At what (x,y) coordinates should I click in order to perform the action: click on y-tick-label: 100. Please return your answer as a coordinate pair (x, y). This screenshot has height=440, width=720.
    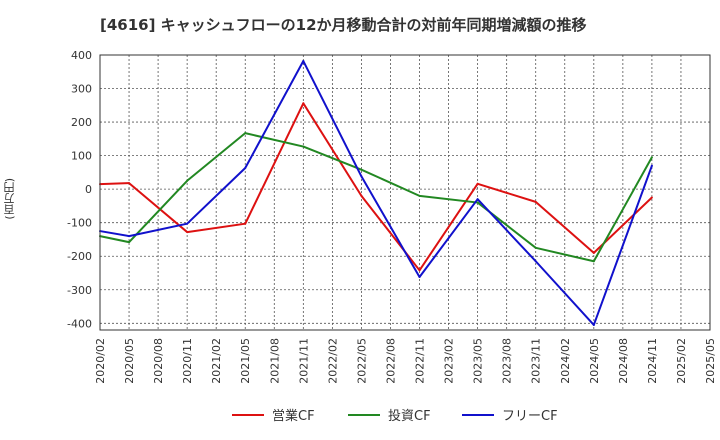
    Looking at the image, I should click on (81, 156).